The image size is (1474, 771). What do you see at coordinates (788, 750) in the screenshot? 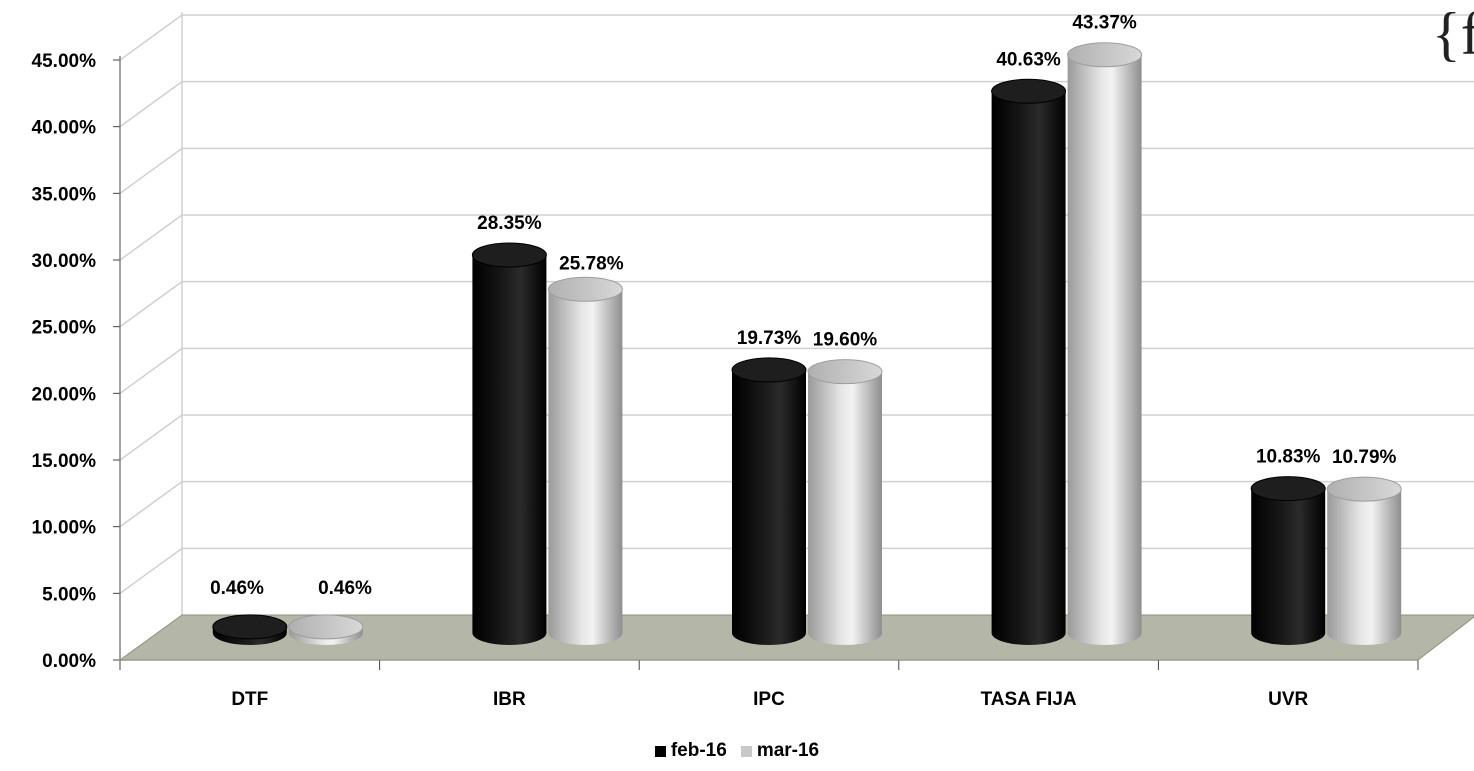
I see `legend-label-mar-16: mar-16` at bounding box center [788, 750].